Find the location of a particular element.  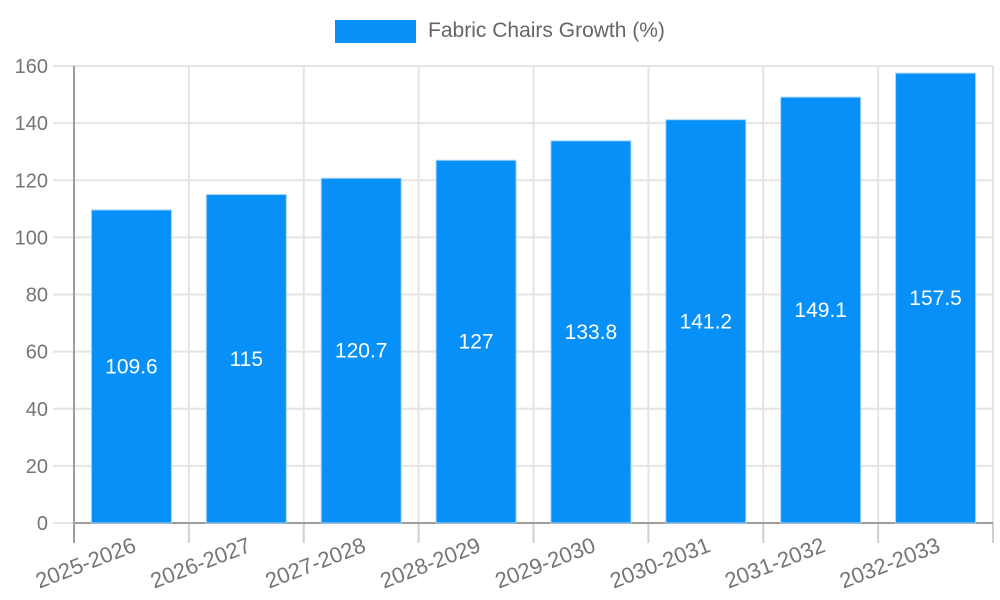

legend: Fabric Chairs Growth (%) is located at coordinates (500, 31).